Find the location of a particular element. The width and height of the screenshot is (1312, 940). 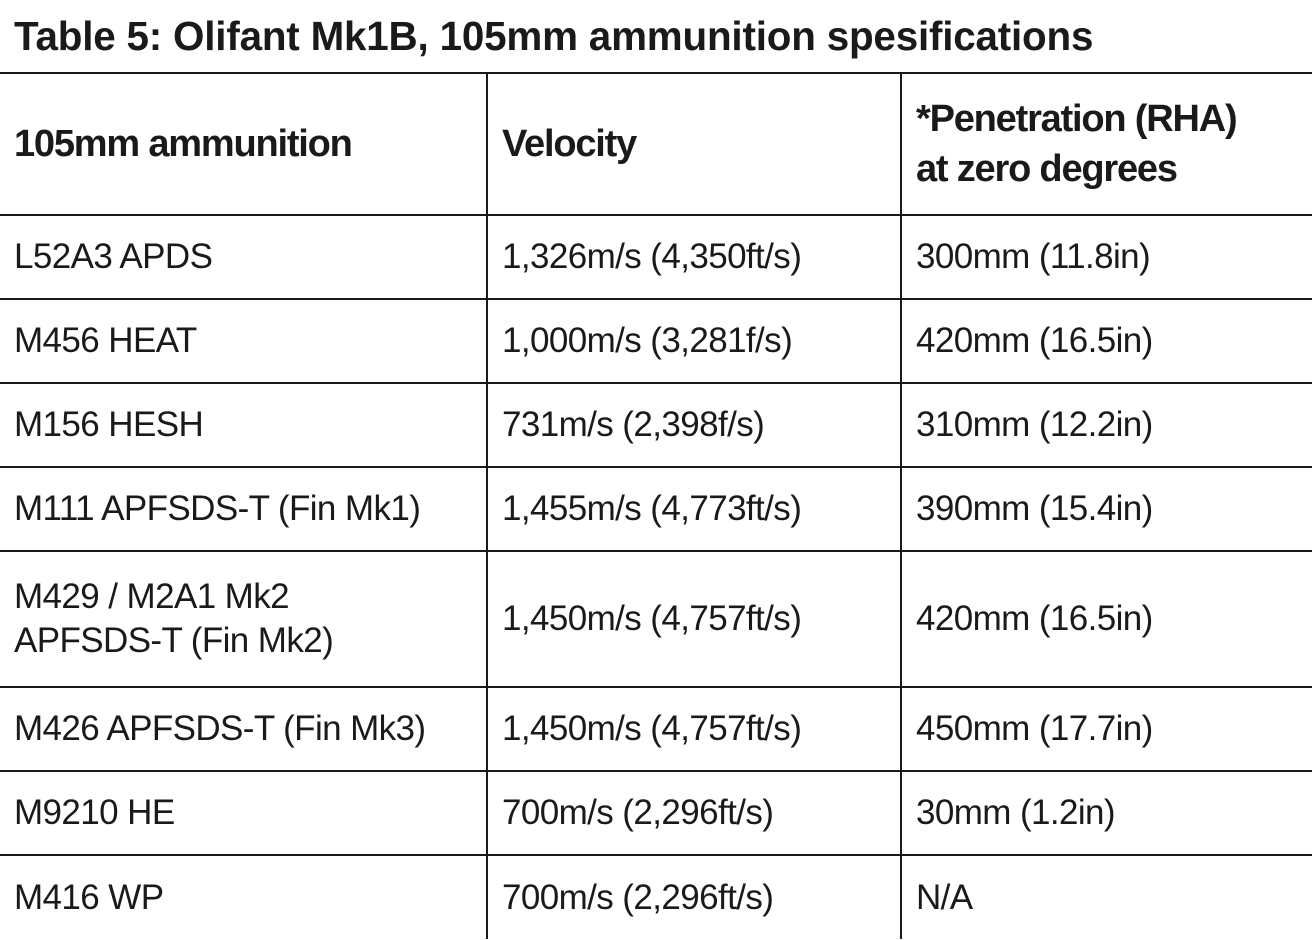

header-ammunition: 105mm ammunition is located at coordinates (244, 145).